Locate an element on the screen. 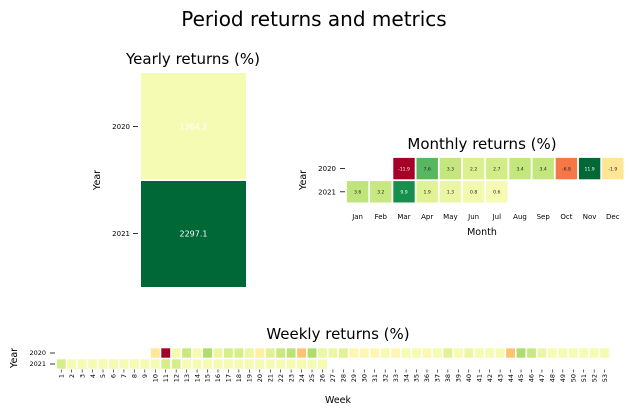 This screenshot has height=414, width=629. monthly-xtick-label: Dec is located at coordinates (613, 217).